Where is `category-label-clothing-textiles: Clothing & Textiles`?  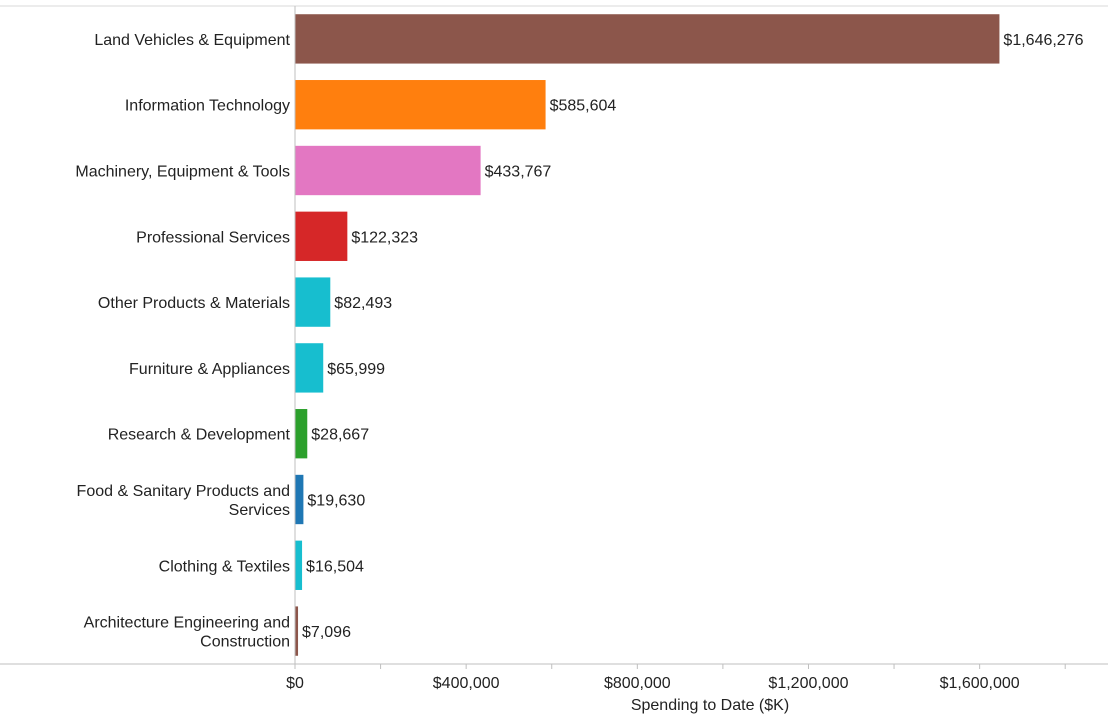 category-label-clothing-textiles: Clothing & Textiles is located at coordinates (224, 566).